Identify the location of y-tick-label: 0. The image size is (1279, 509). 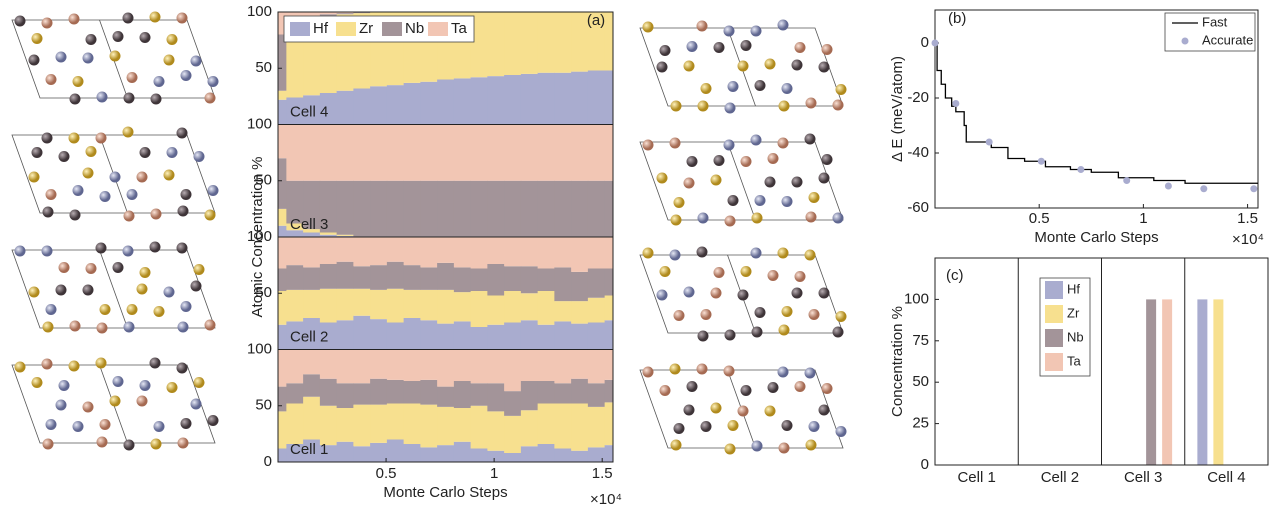
(268, 461).